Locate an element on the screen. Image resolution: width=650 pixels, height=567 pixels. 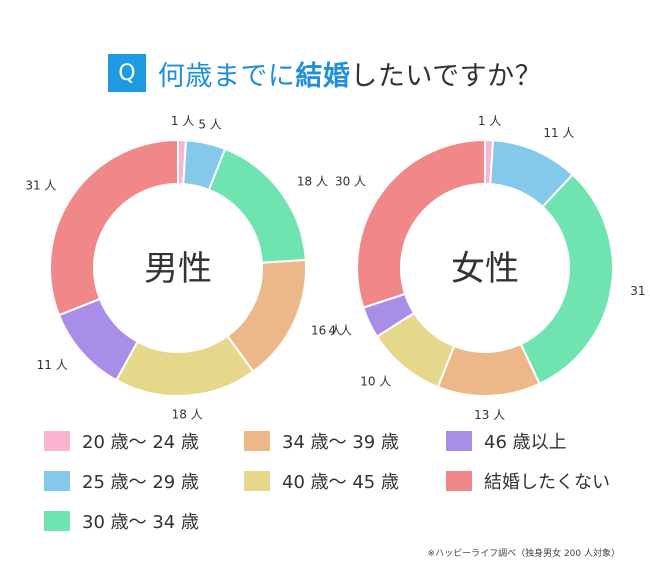
legend-label: 40 歳〜 45 歳 is located at coordinates (340, 482).